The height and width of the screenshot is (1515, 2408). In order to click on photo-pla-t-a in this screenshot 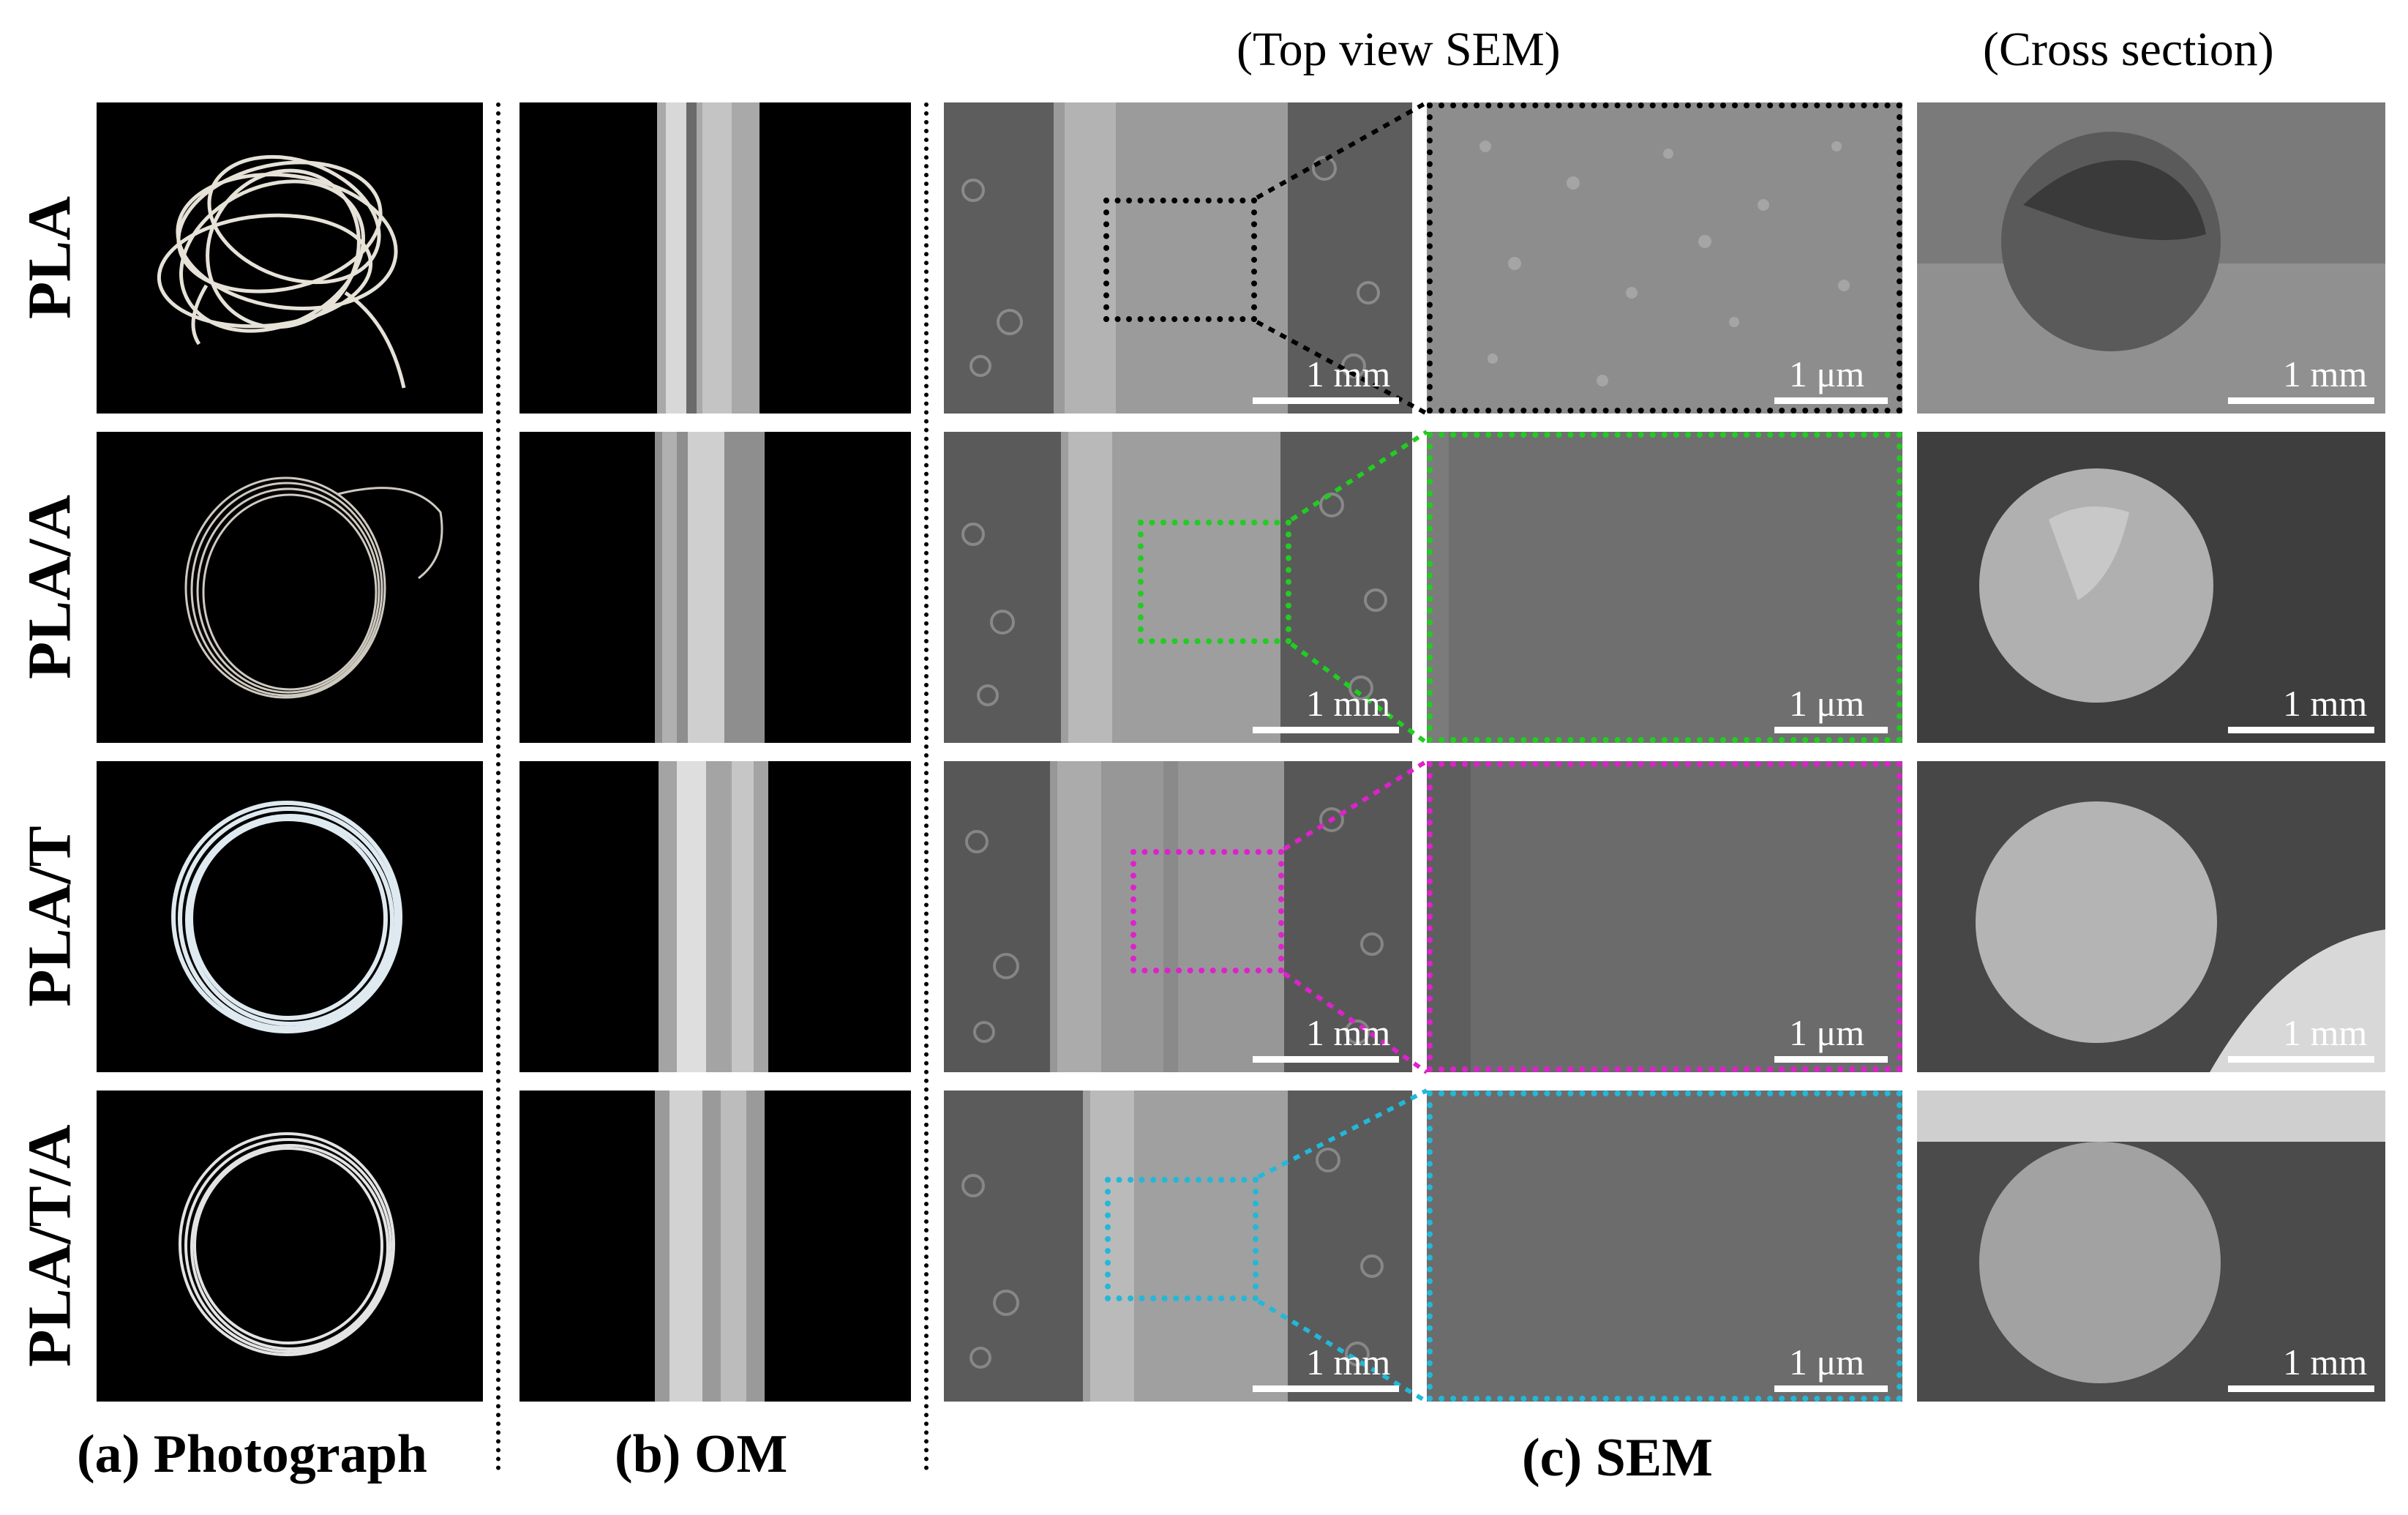, I will do `click(290, 1247)`.